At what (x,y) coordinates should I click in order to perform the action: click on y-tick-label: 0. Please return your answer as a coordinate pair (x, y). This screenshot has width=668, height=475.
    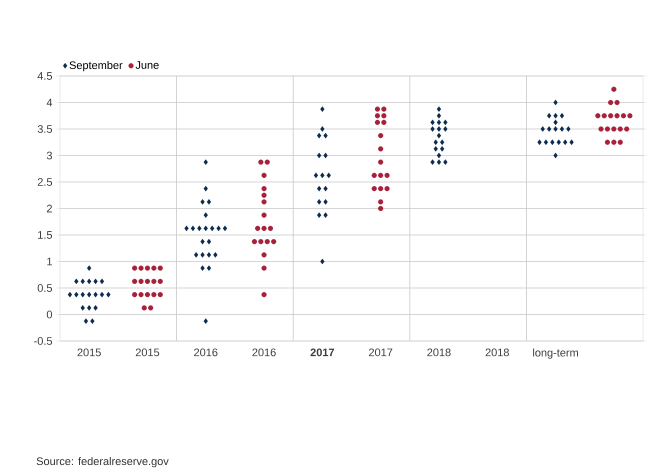
    Looking at the image, I should click on (49, 314).